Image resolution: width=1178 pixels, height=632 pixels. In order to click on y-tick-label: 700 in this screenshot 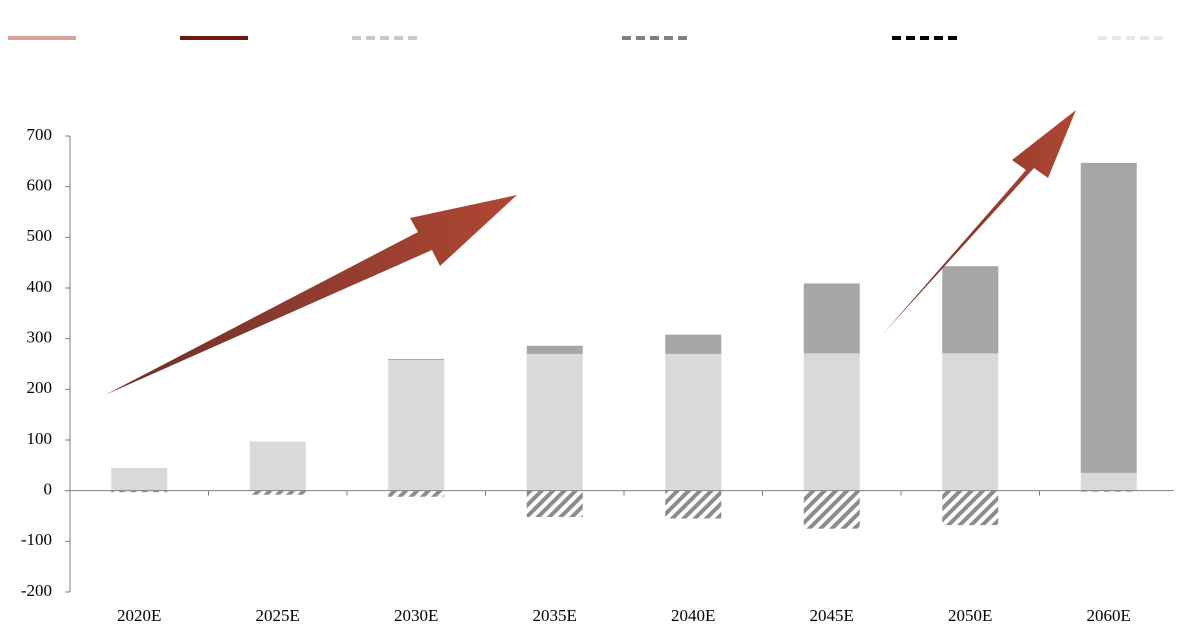, I will do `click(40, 134)`.